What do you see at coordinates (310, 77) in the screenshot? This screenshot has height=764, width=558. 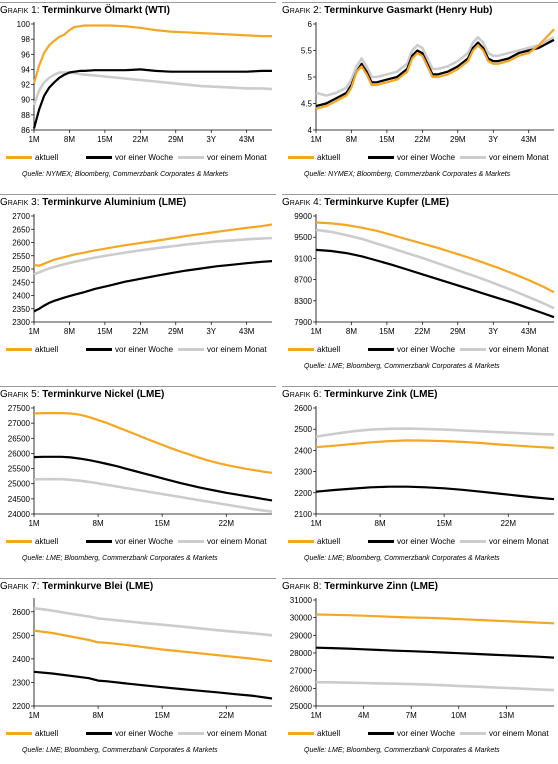 I see `y-tick-label: 5` at bounding box center [310, 77].